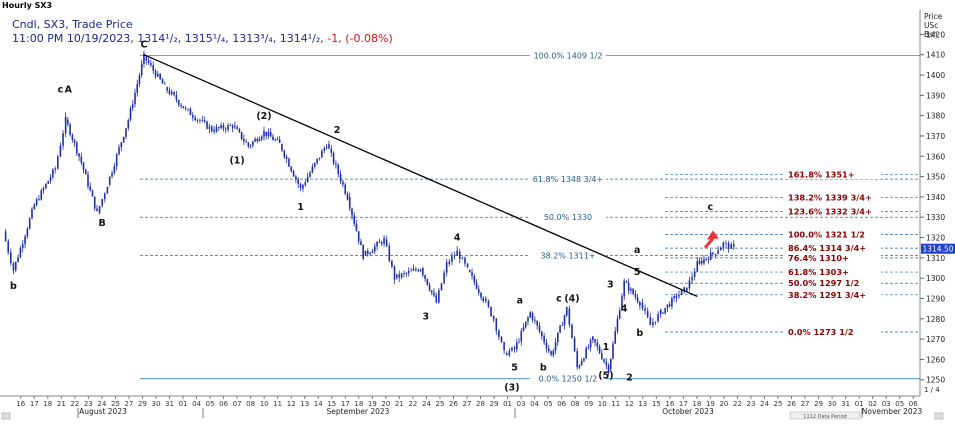  I want to click on x-tick-label: 25, so click(778, 404).